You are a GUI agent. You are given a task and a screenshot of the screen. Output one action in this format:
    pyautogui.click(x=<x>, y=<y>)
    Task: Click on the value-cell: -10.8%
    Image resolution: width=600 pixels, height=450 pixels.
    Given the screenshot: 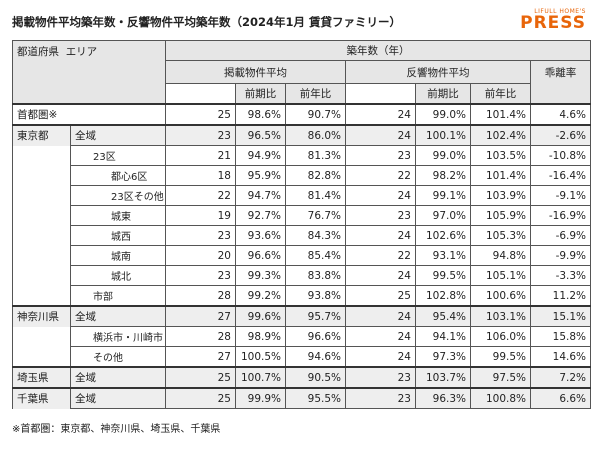 What is the action you would take?
    pyautogui.click(x=560, y=155)
    